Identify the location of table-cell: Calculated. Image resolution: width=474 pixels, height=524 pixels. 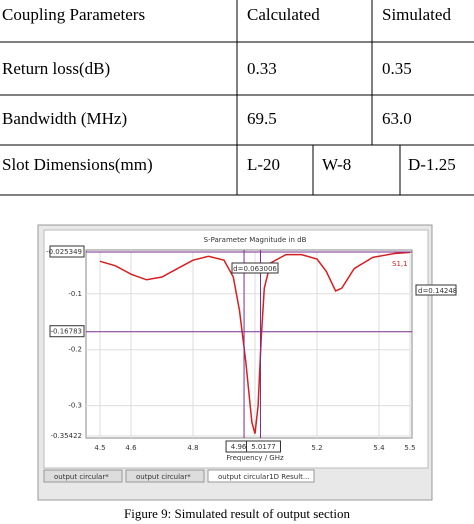
(283, 14).